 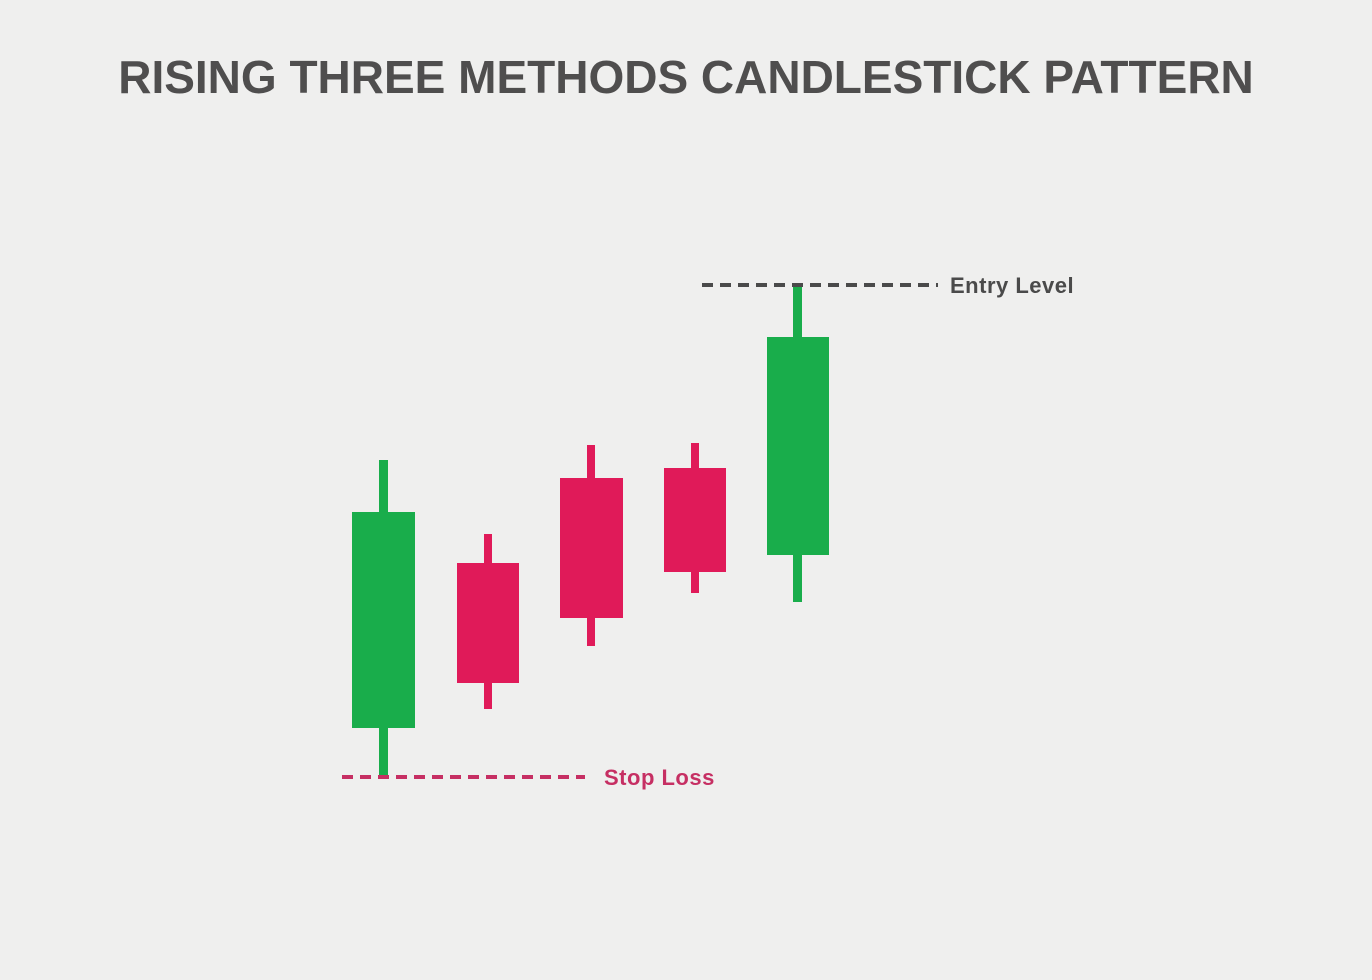 I want to click on candle-4-body-bearish, so click(x=695, y=520).